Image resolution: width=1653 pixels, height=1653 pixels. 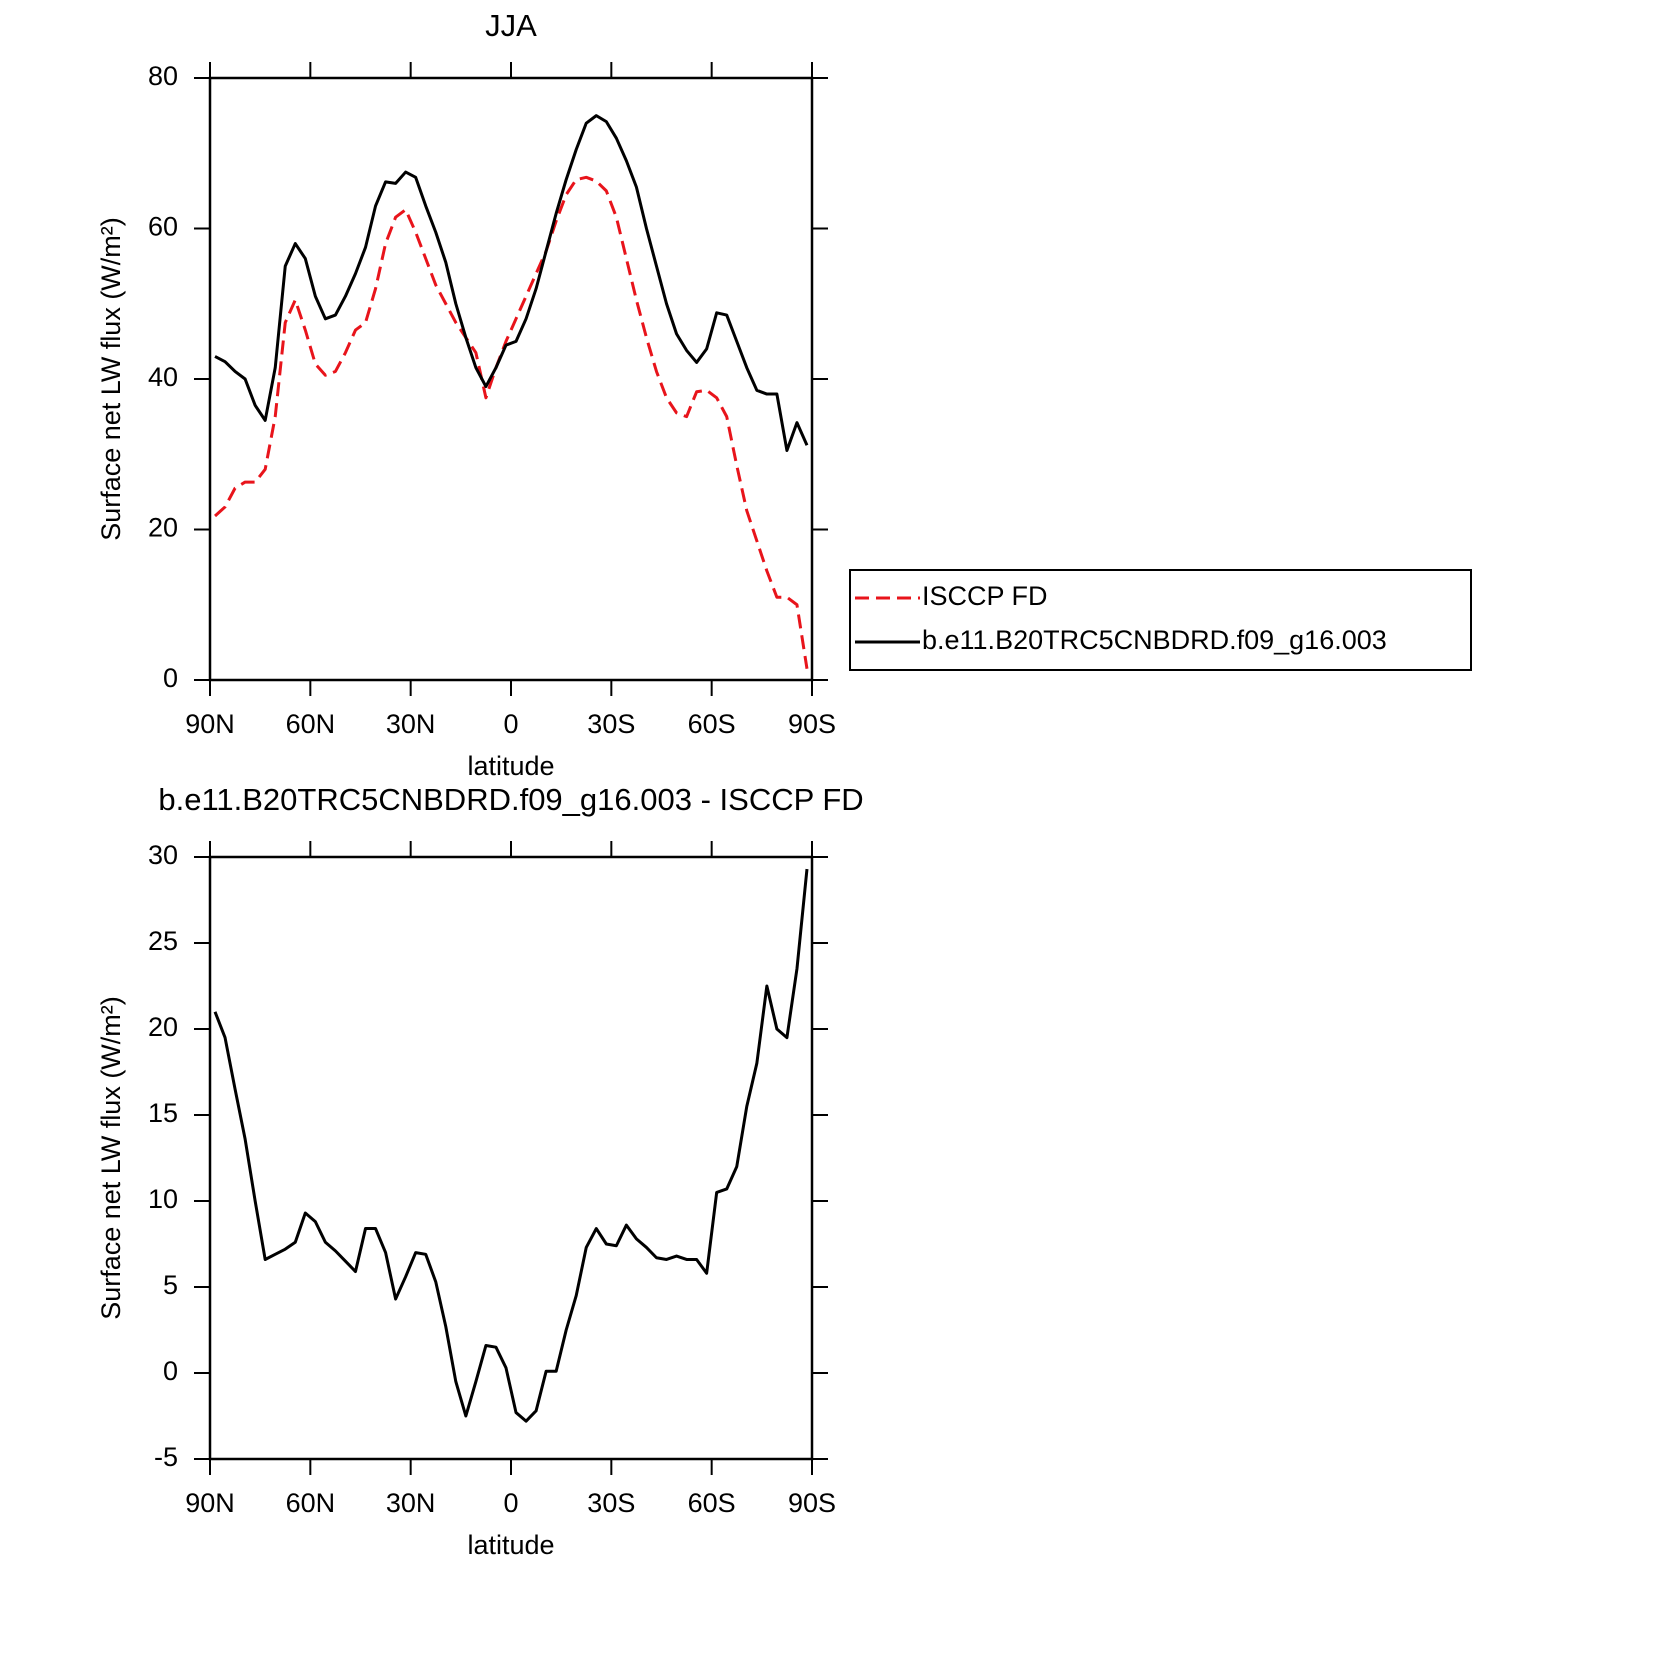 What do you see at coordinates (163, 1113) in the screenshot?
I see `y-tick-label: 15` at bounding box center [163, 1113].